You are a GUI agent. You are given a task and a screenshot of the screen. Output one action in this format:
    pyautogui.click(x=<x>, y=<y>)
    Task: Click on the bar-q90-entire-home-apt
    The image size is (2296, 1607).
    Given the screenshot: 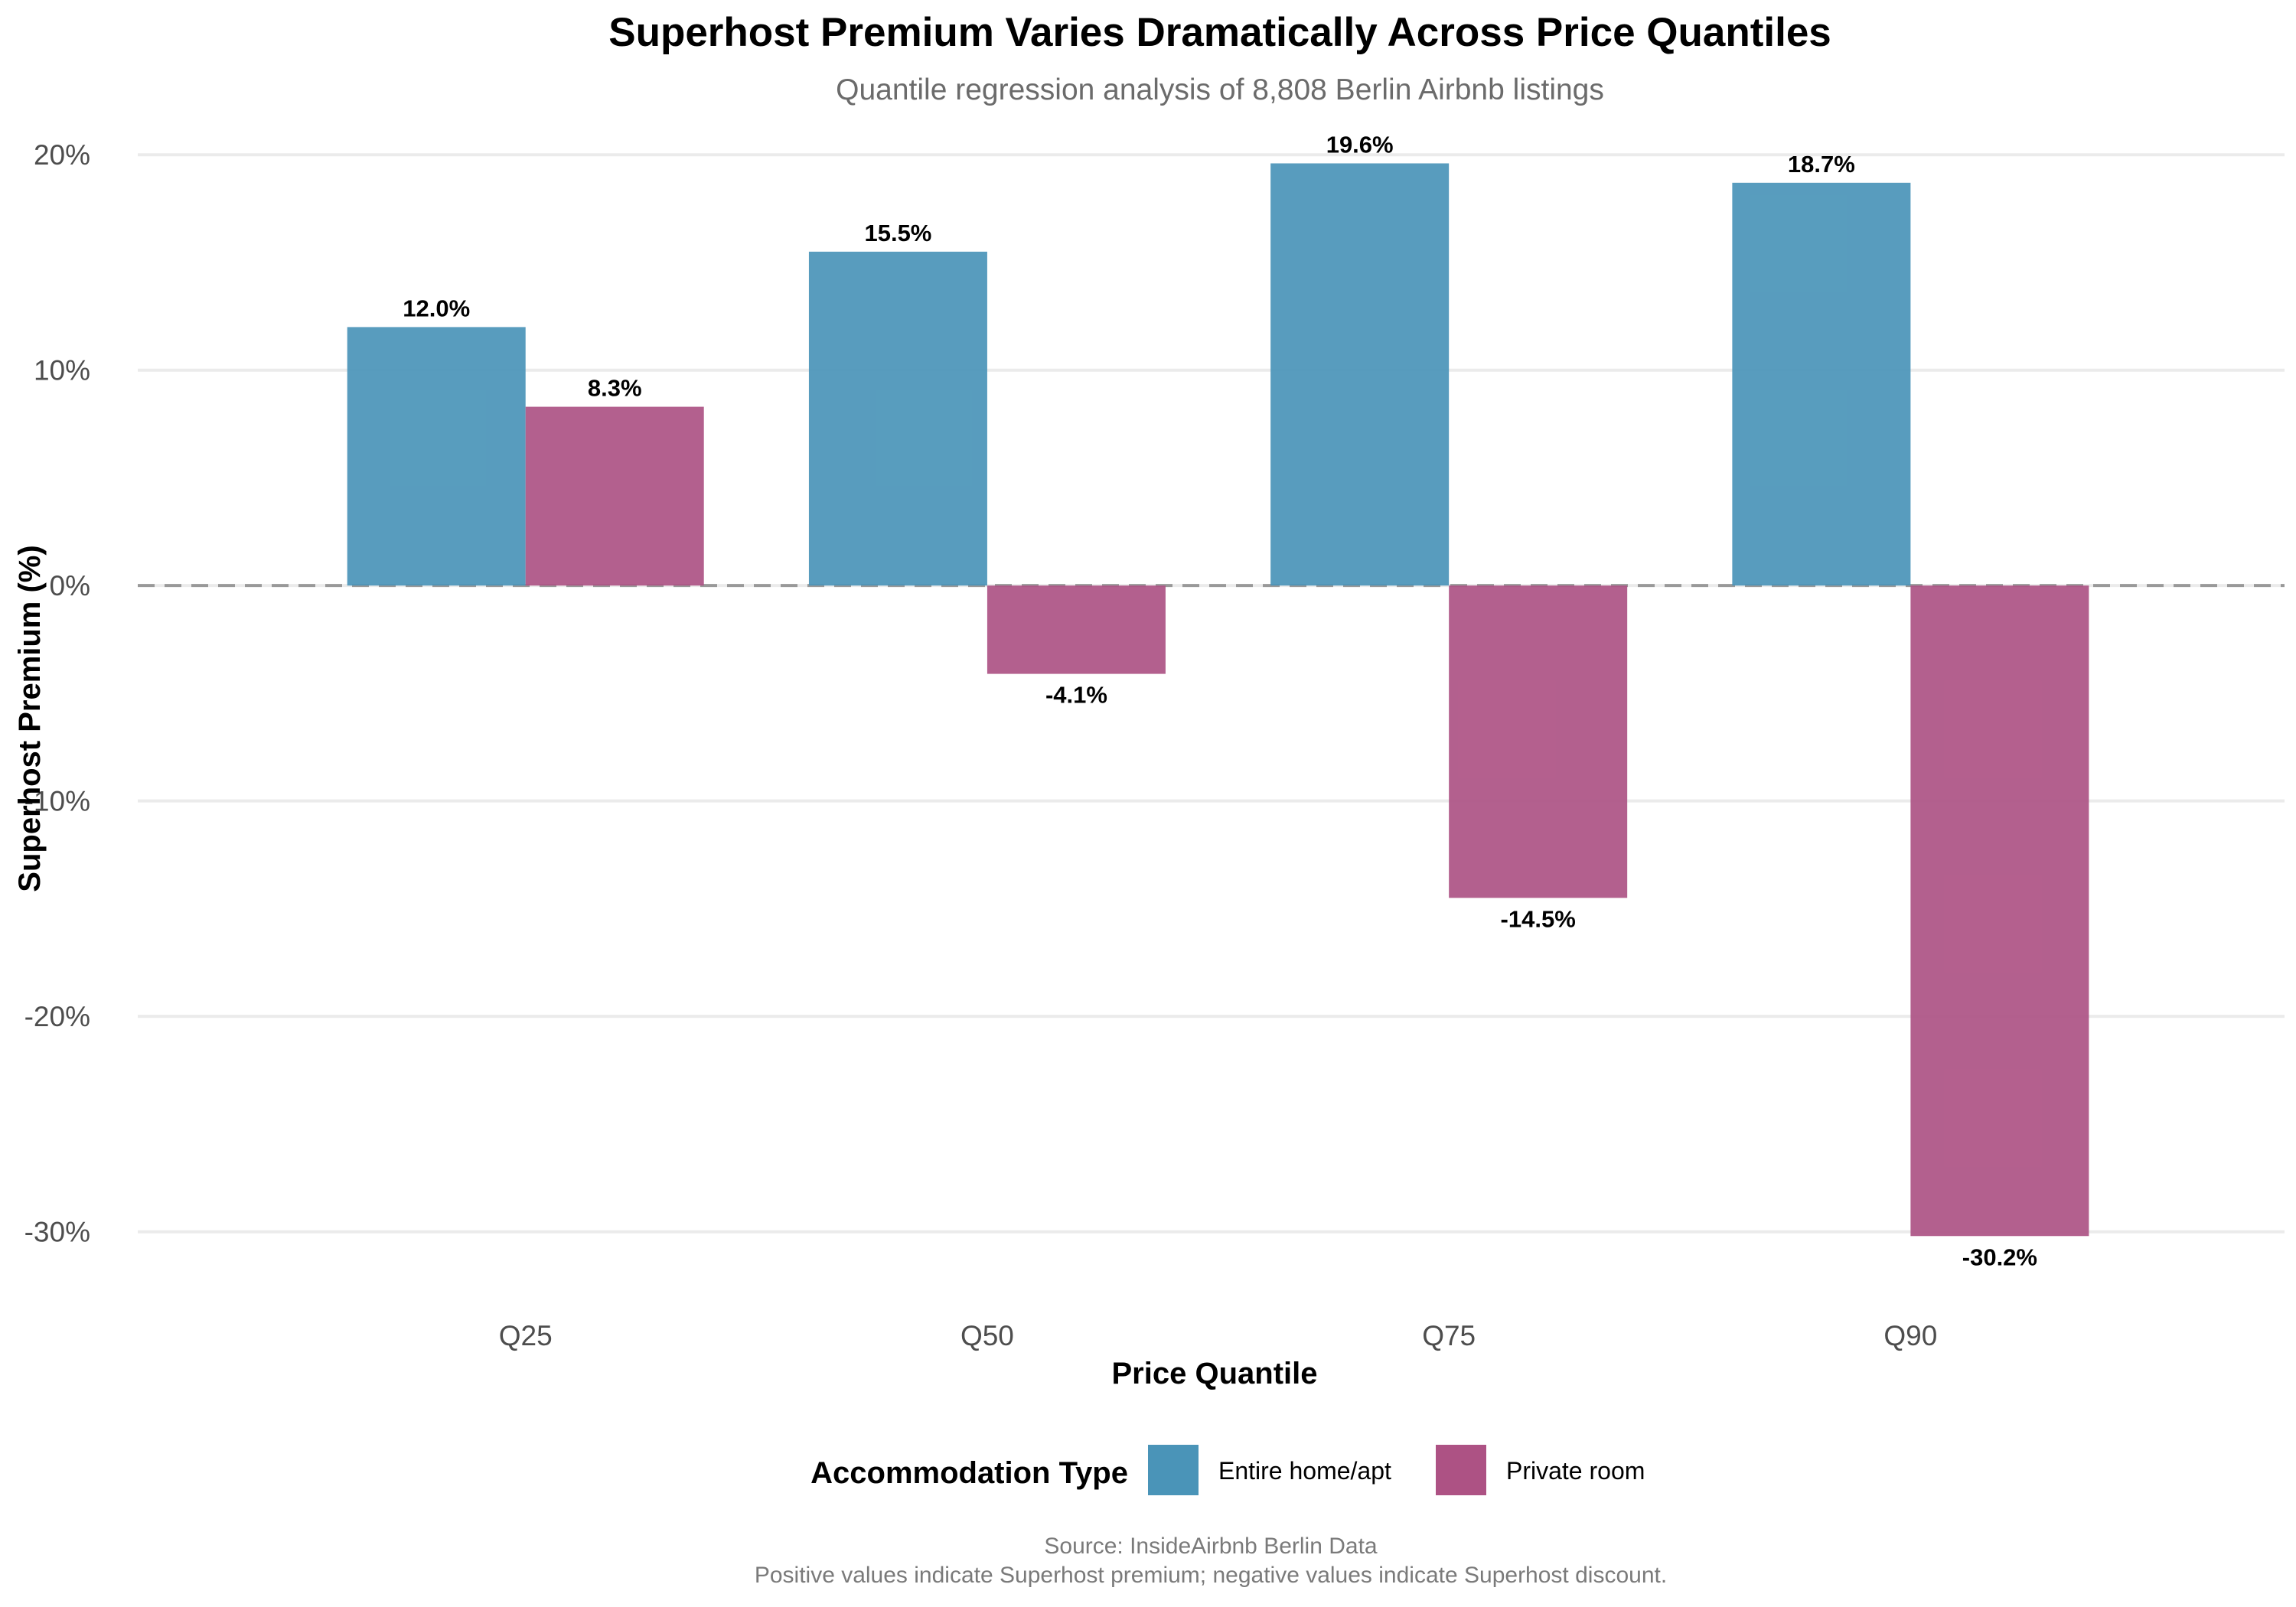 What is the action you would take?
    pyautogui.click(x=1821, y=384)
    